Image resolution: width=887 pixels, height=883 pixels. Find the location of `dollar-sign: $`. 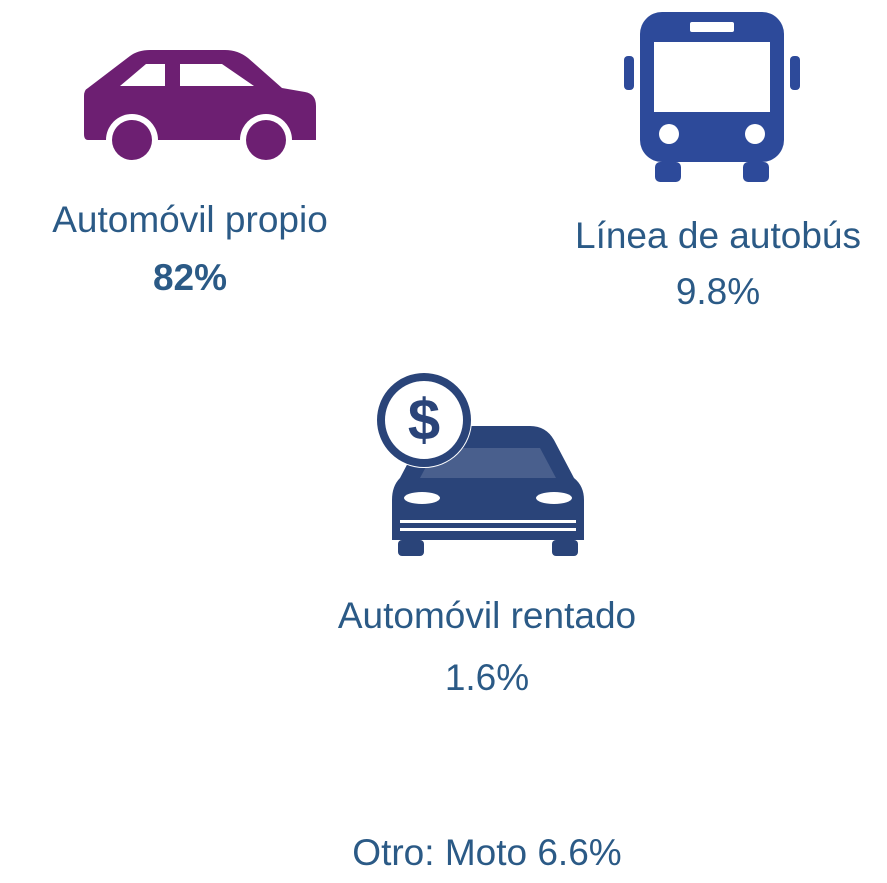

dollar-sign: $ is located at coordinates (424, 419).